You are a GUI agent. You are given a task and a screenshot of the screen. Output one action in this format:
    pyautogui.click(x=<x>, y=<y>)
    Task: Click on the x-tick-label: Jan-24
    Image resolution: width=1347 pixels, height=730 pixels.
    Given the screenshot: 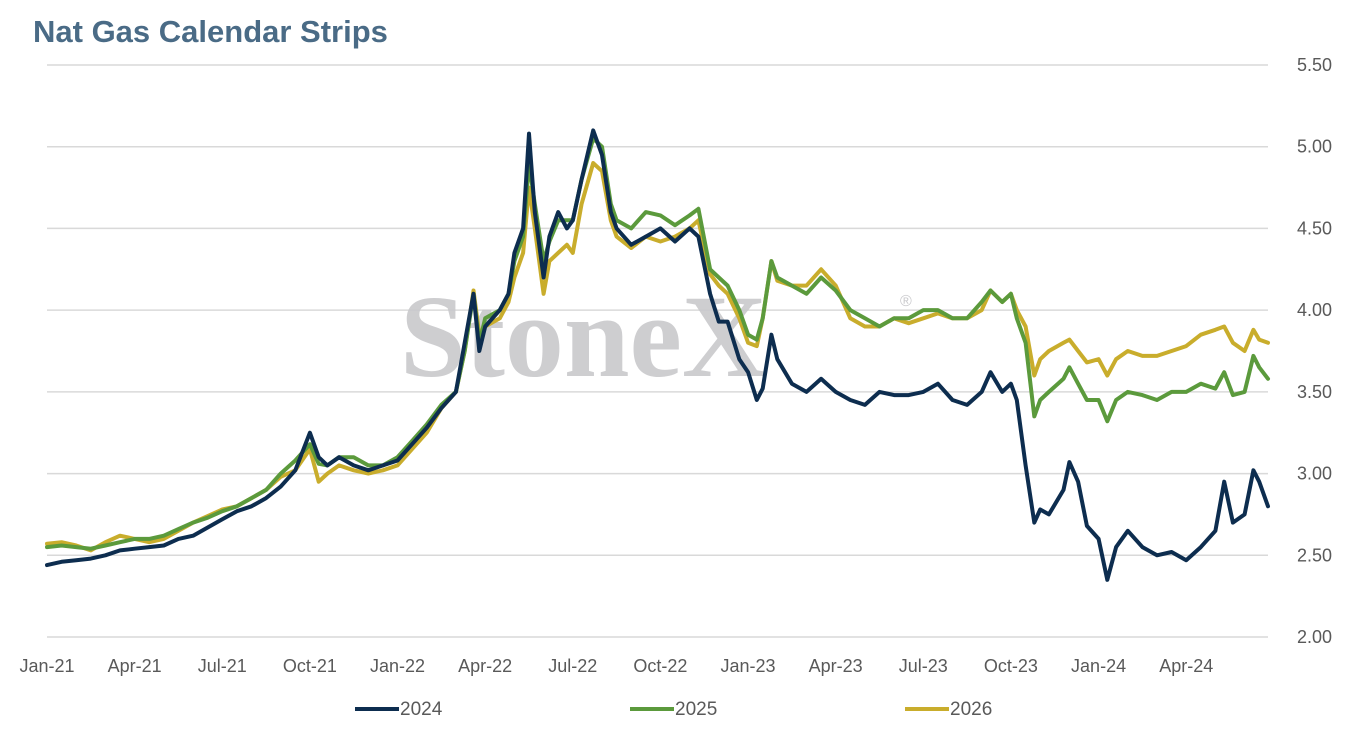 What is the action you would take?
    pyautogui.click(x=1098, y=666)
    